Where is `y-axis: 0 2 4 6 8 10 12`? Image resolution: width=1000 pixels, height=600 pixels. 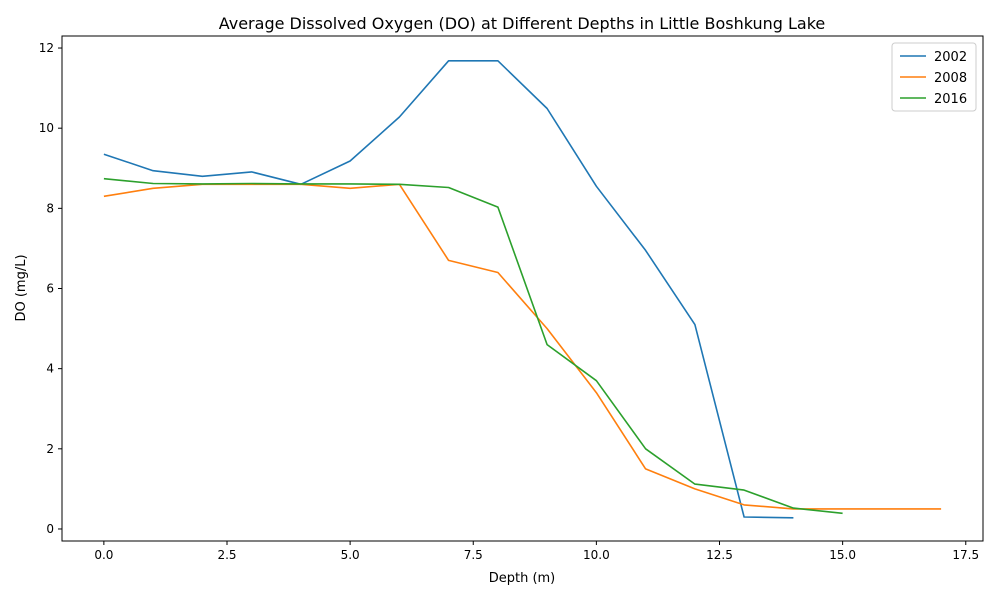 y-axis: 0 2 4 6 8 10 12 is located at coordinates (50, 288).